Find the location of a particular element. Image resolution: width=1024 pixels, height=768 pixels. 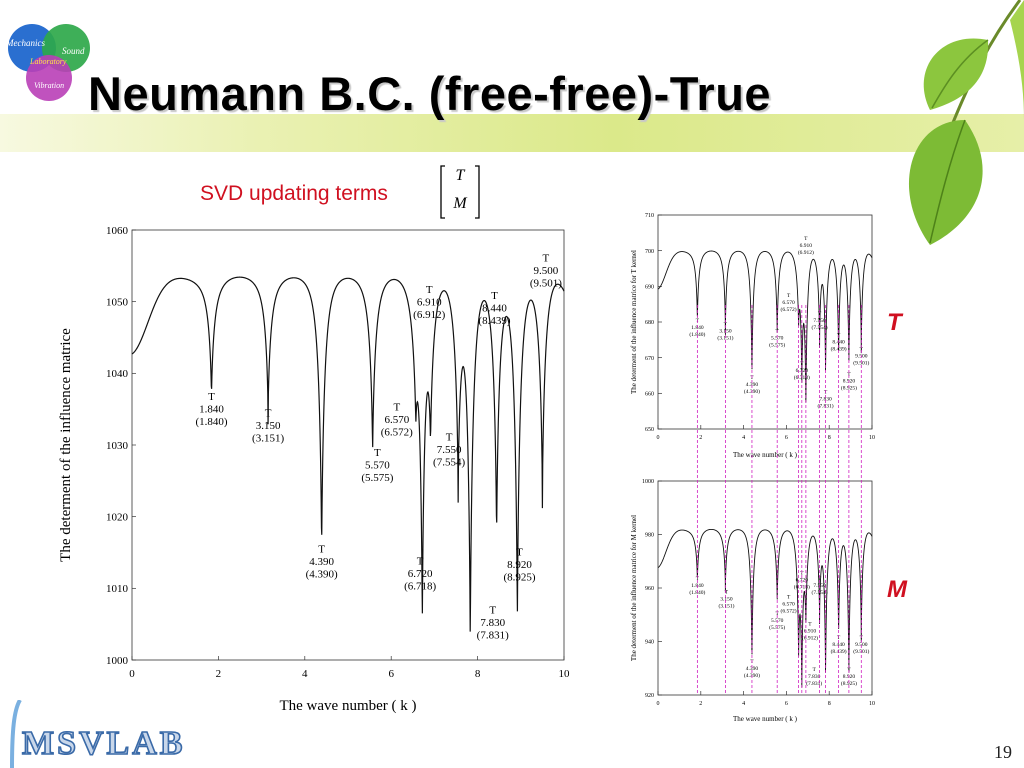

y-tick-label: 690 is located at coordinates (649, 287).